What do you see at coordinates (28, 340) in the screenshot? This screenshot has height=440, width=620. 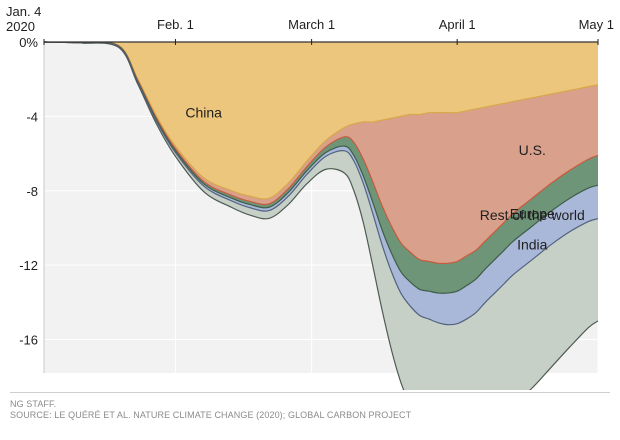 I see `y-tick-label-16: -16` at bounding box center [28, 340].